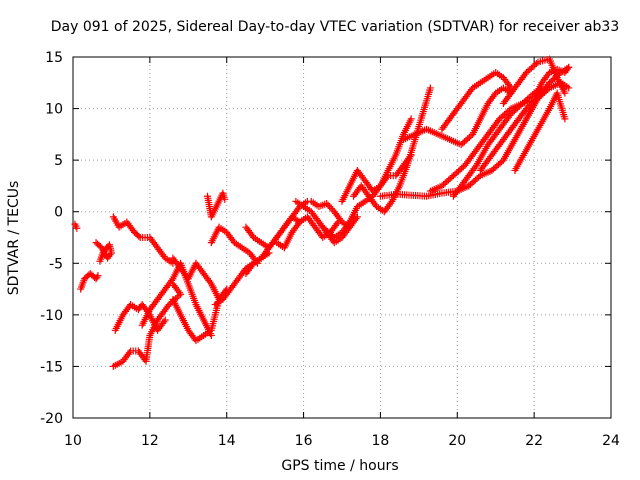 The width and height of the screenshot is (640, 480). What do you see at coordinates (54, 110) in the screenshot?
I see `y-tick-label: 10` at bounding box center [54, 110].